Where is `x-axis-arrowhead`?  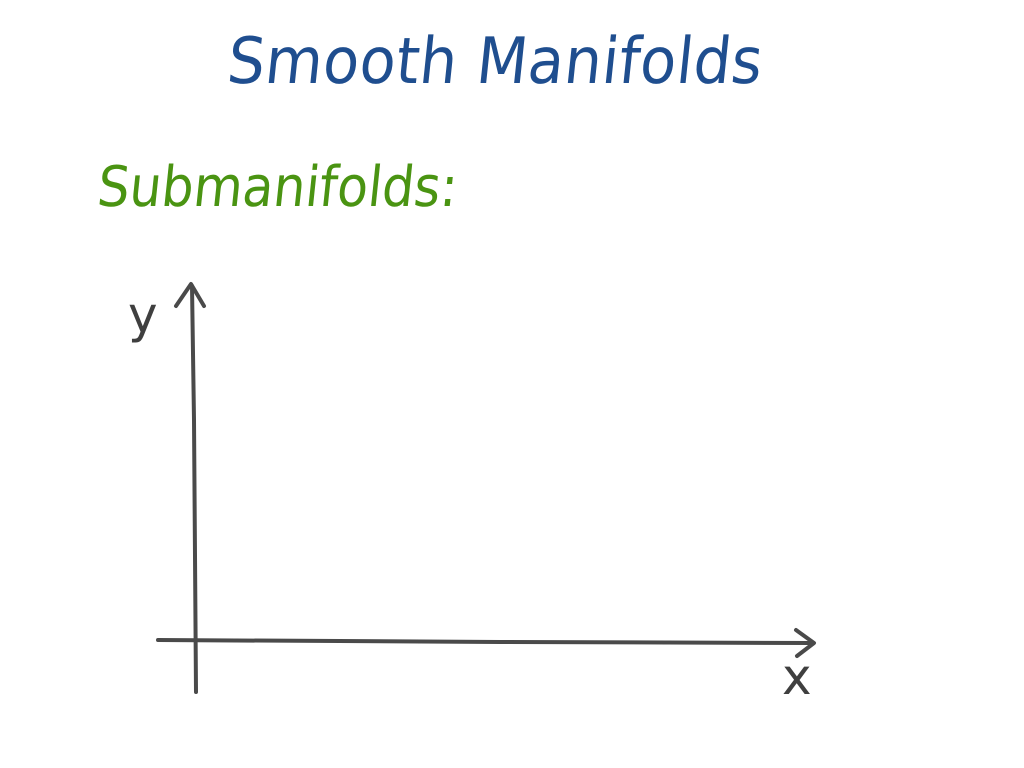
x-axis-arrowhead is located at coordinates (805, 643).